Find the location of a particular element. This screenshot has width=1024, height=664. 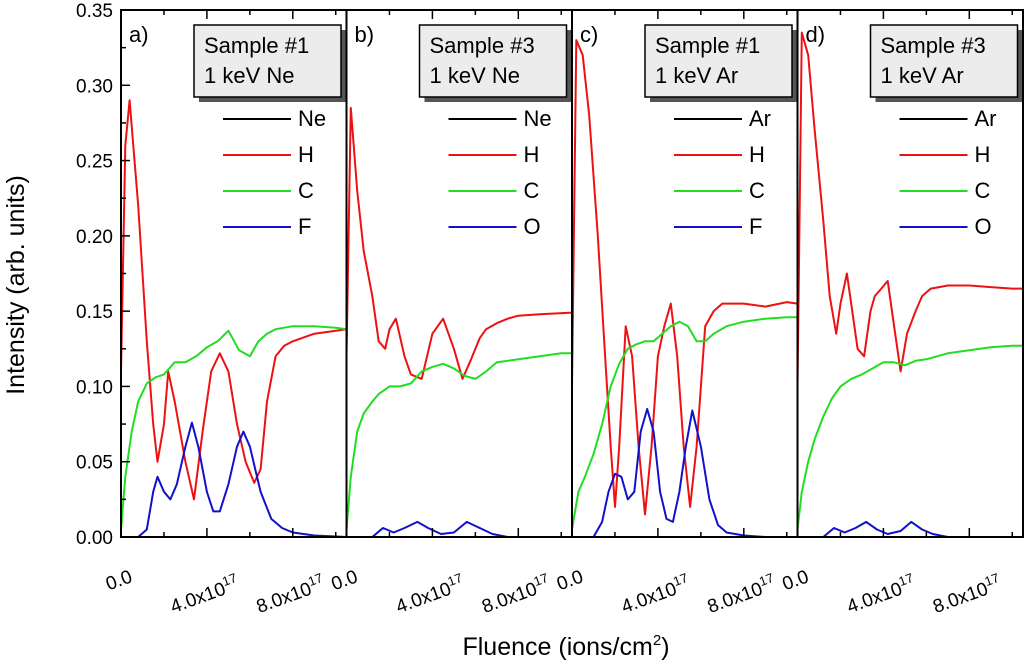

y-tick-label: 0.05 is located at coordinates (94, 463).